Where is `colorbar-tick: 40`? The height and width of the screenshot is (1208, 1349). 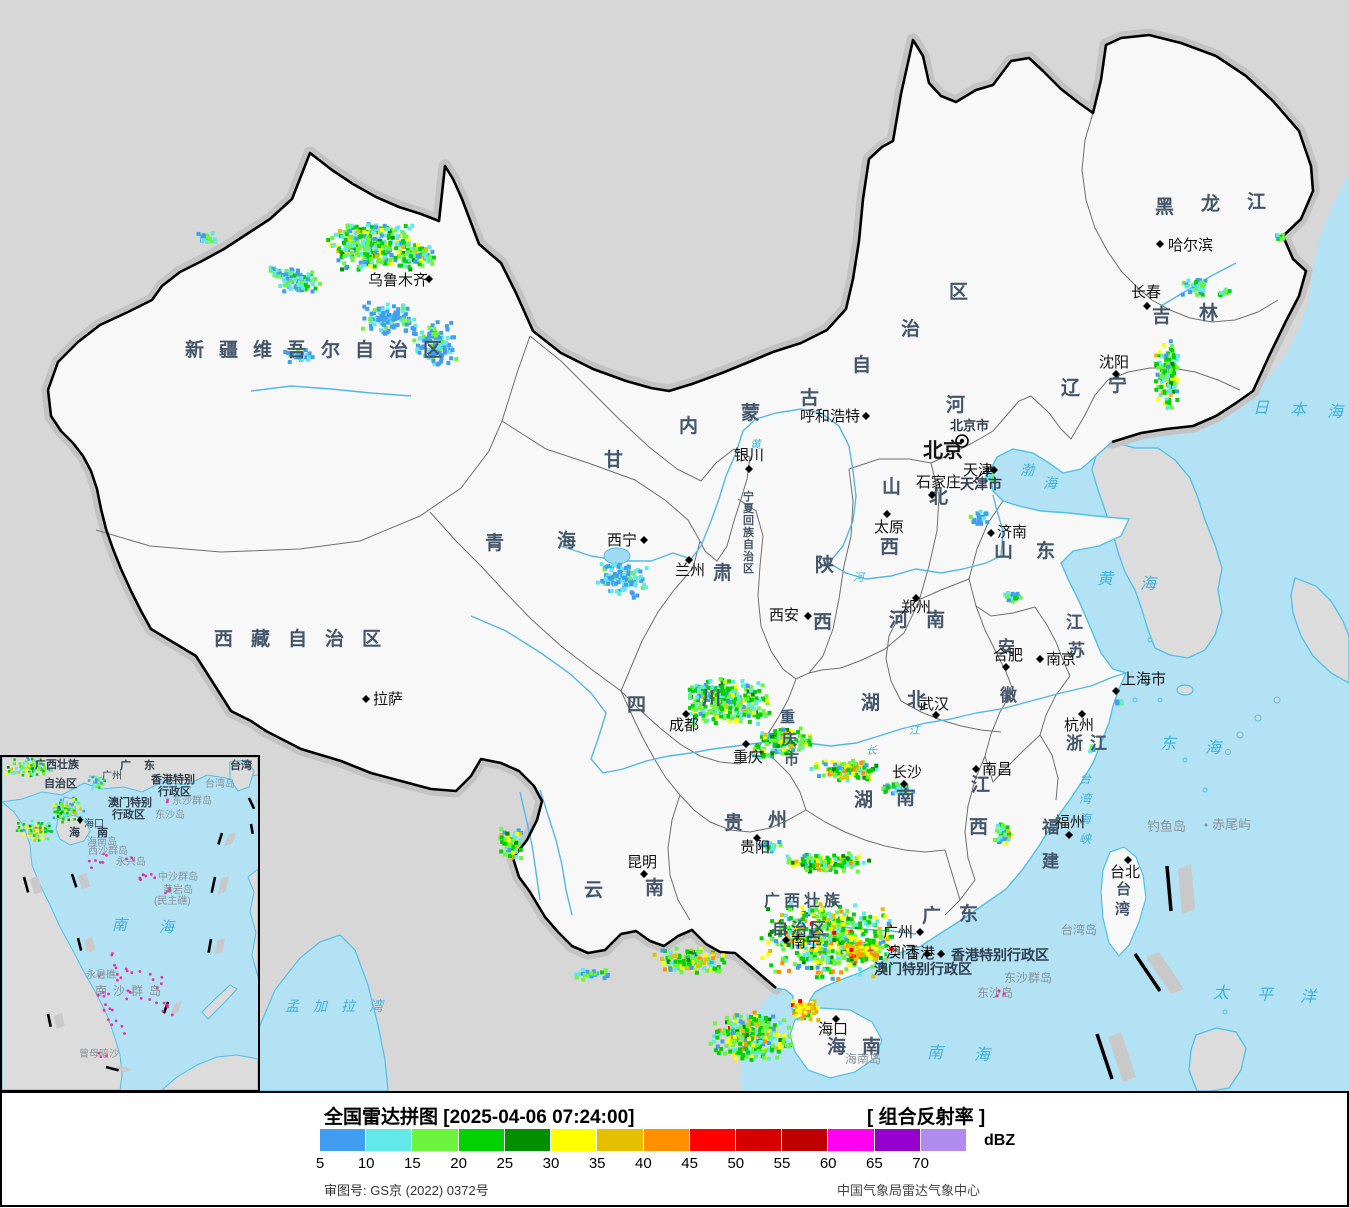
colorbar-tick: 40 is located at coordinates (643, 1163).